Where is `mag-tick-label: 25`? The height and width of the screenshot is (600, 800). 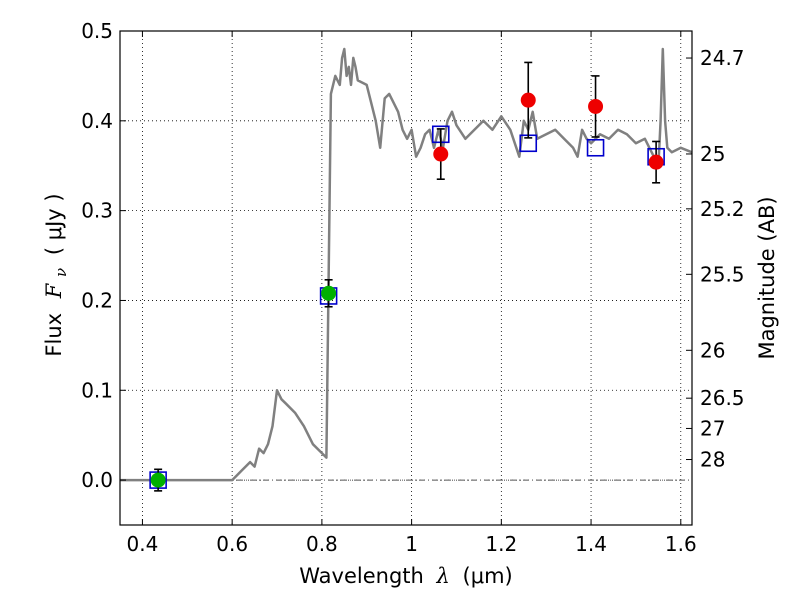 mag-tick-label: 25 is located at coordinates (712, 154).